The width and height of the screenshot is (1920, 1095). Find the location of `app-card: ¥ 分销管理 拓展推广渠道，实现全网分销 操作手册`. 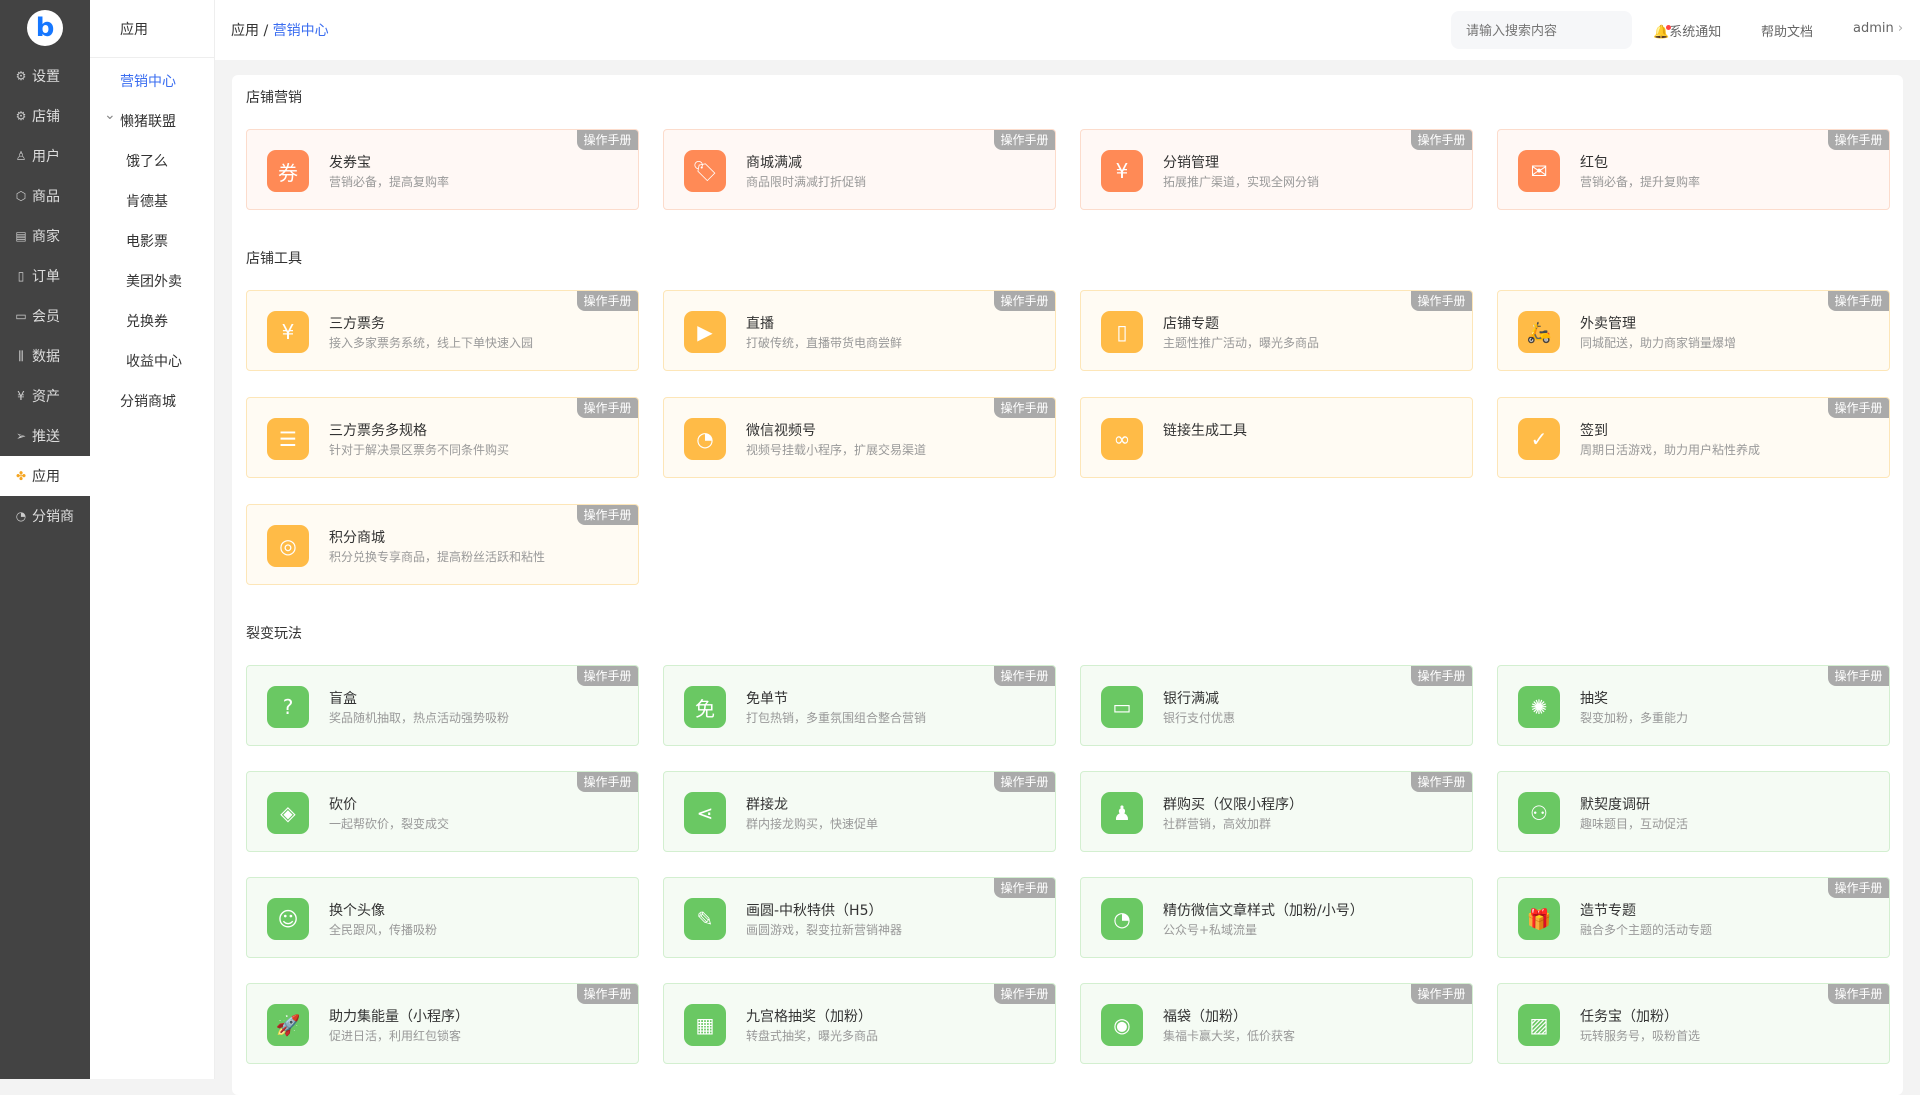

app-card: ¥ 分销管理 拓展推广渠道，实现全网分销 操作手册 is located at coordinates (1276, 169).